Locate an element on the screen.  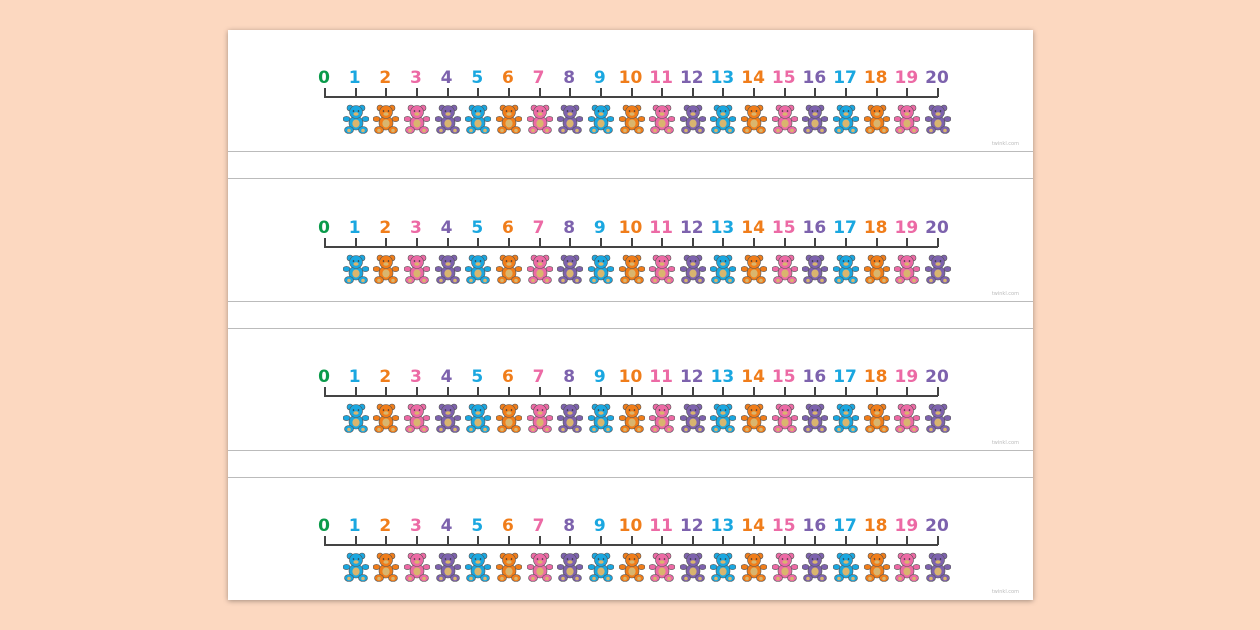
number-label: 4 is located at coordinates (446, 78).